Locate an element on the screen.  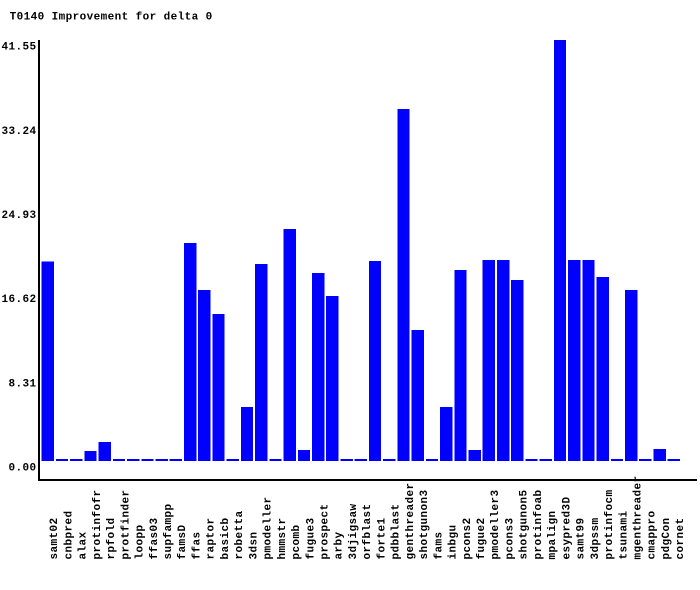
svg-text: mgenthreader is located at coordinates (639, 517).